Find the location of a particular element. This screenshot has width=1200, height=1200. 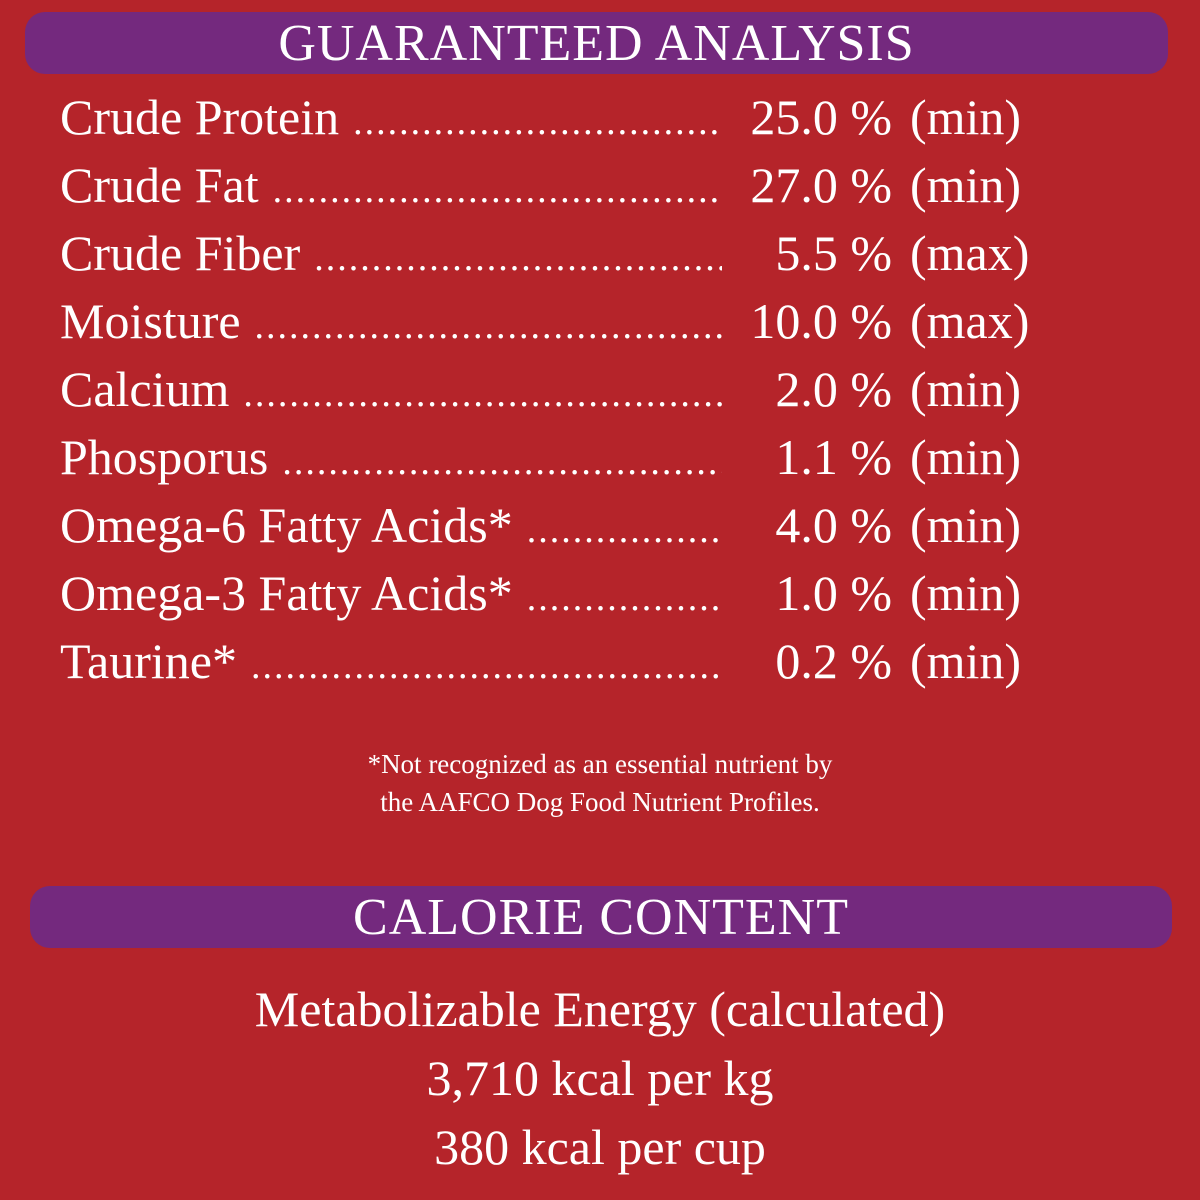

nutrient-name: Omega-3 Fatty Acids* is located at coordinates (286, 593).